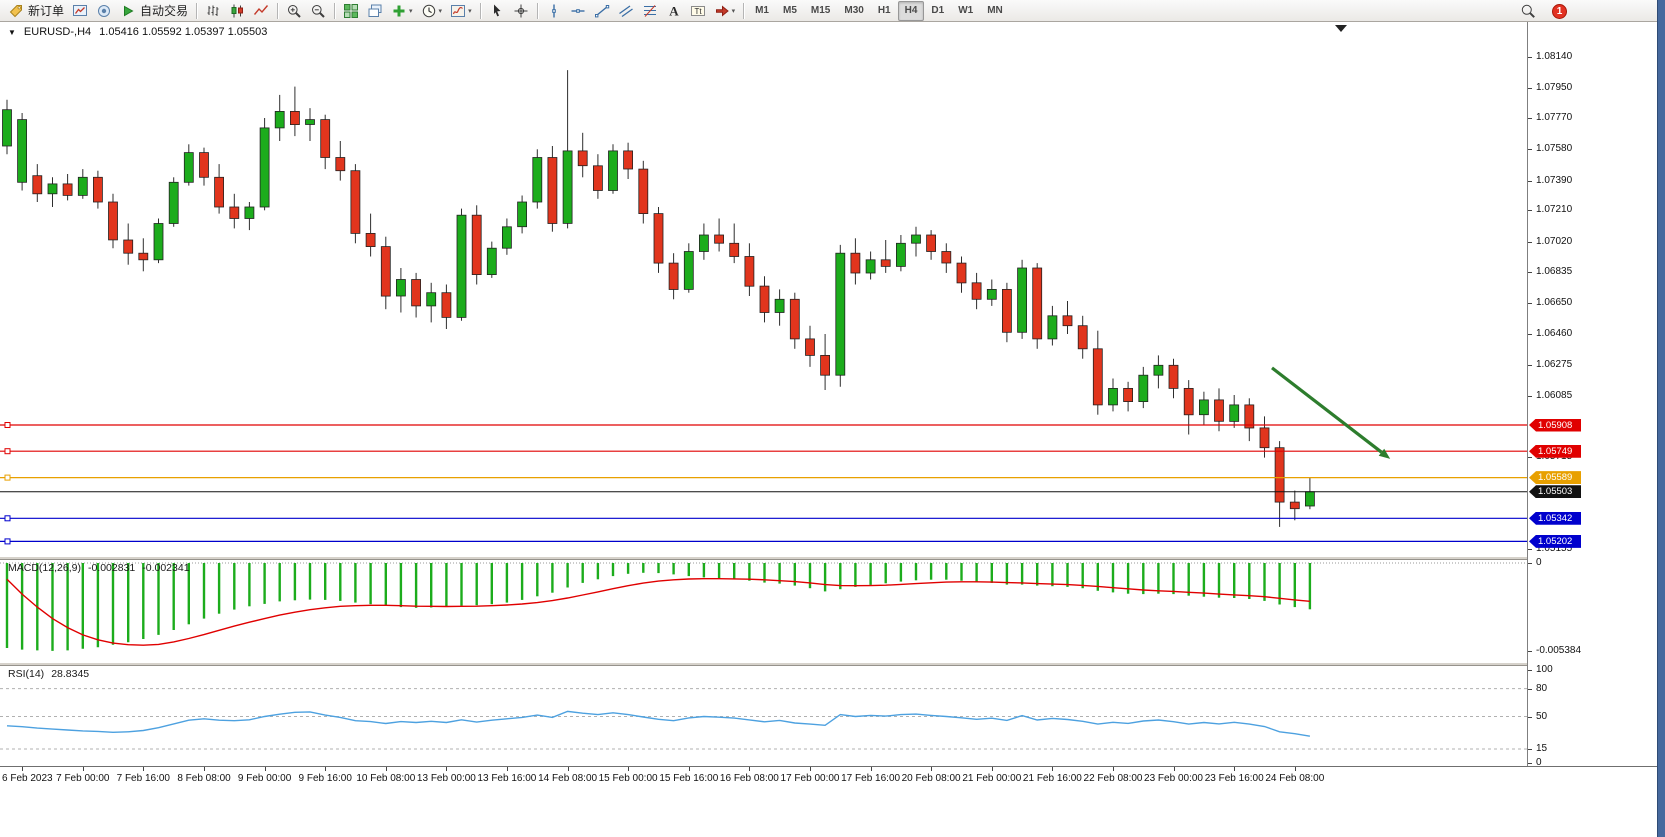 The height and width of the screenshot is (837, 1665). I want to click on search-button, so click(1528, 11).